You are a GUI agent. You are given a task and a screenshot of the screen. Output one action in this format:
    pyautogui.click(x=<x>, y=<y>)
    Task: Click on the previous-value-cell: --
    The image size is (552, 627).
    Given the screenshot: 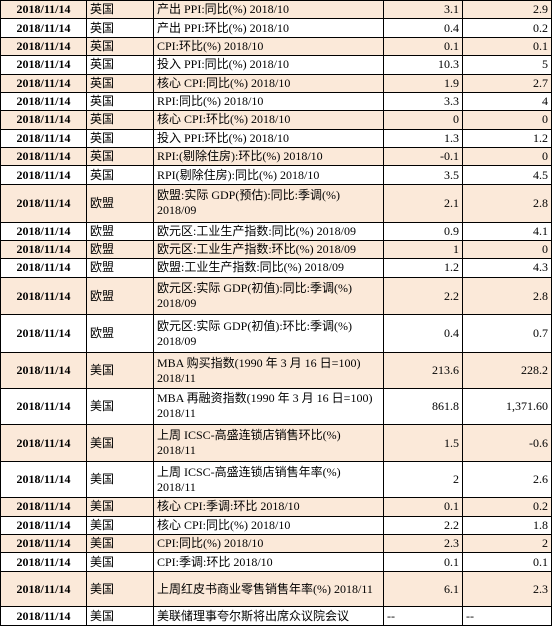 What is the action you would take?
    pyautogui.click(x=507, y=616)
    